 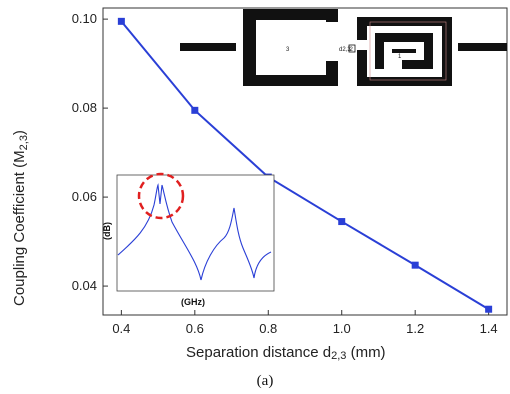 I want to click on y-tick-label: 0.08, so click(x=84, y=107).